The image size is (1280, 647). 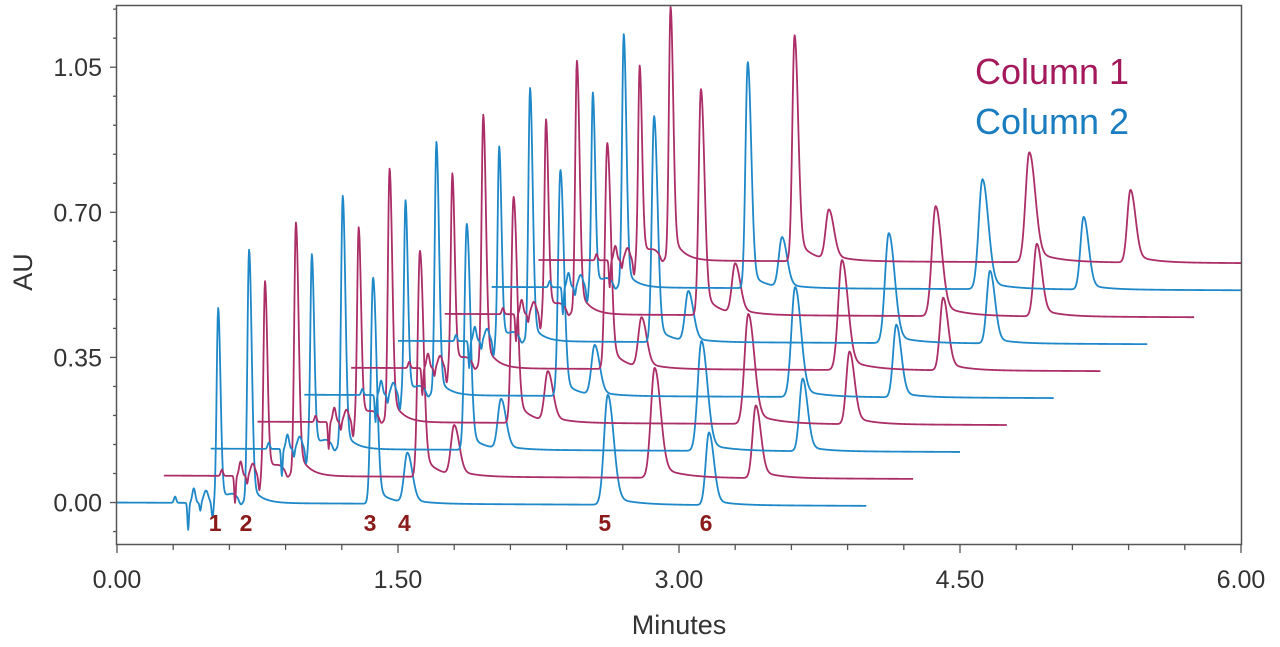 What do you see at coordinates (77, 213) in the screenshot?
I see `y-tick-label: 0.70` at bounding box center [77, 213].